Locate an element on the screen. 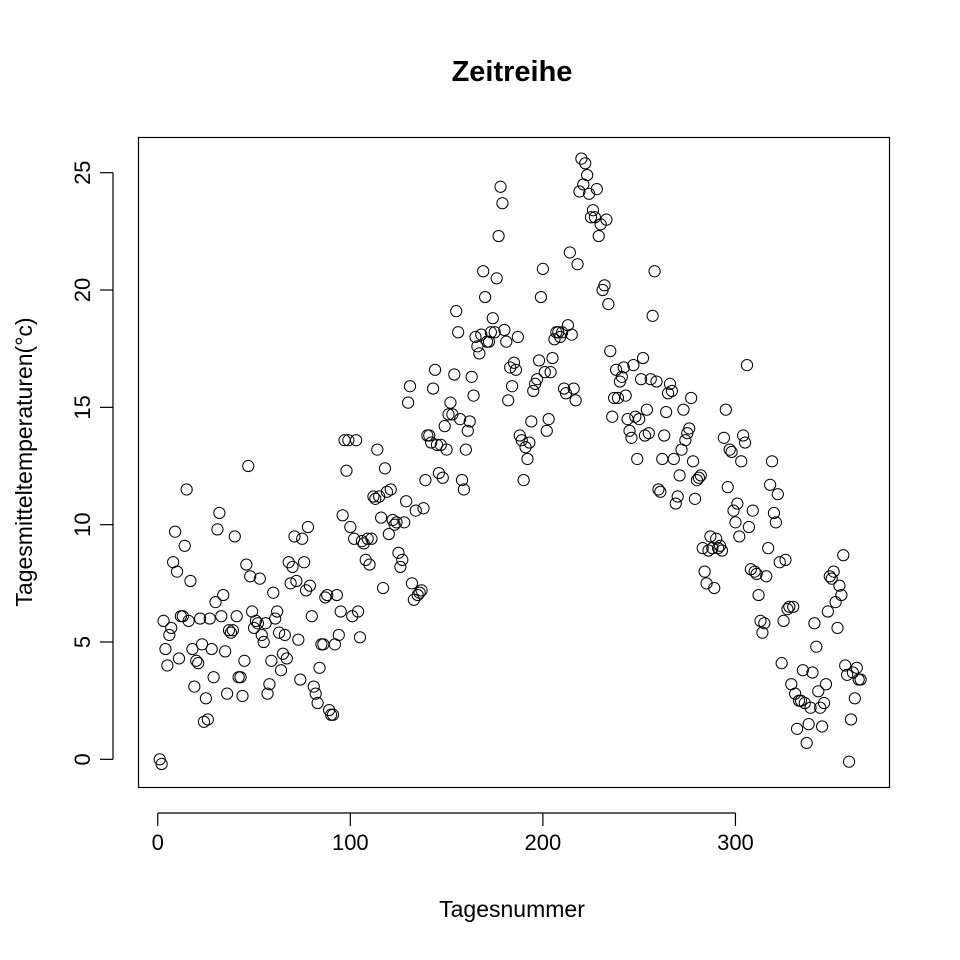  y-tick-label: 15 is located at coordinates (82, 407).